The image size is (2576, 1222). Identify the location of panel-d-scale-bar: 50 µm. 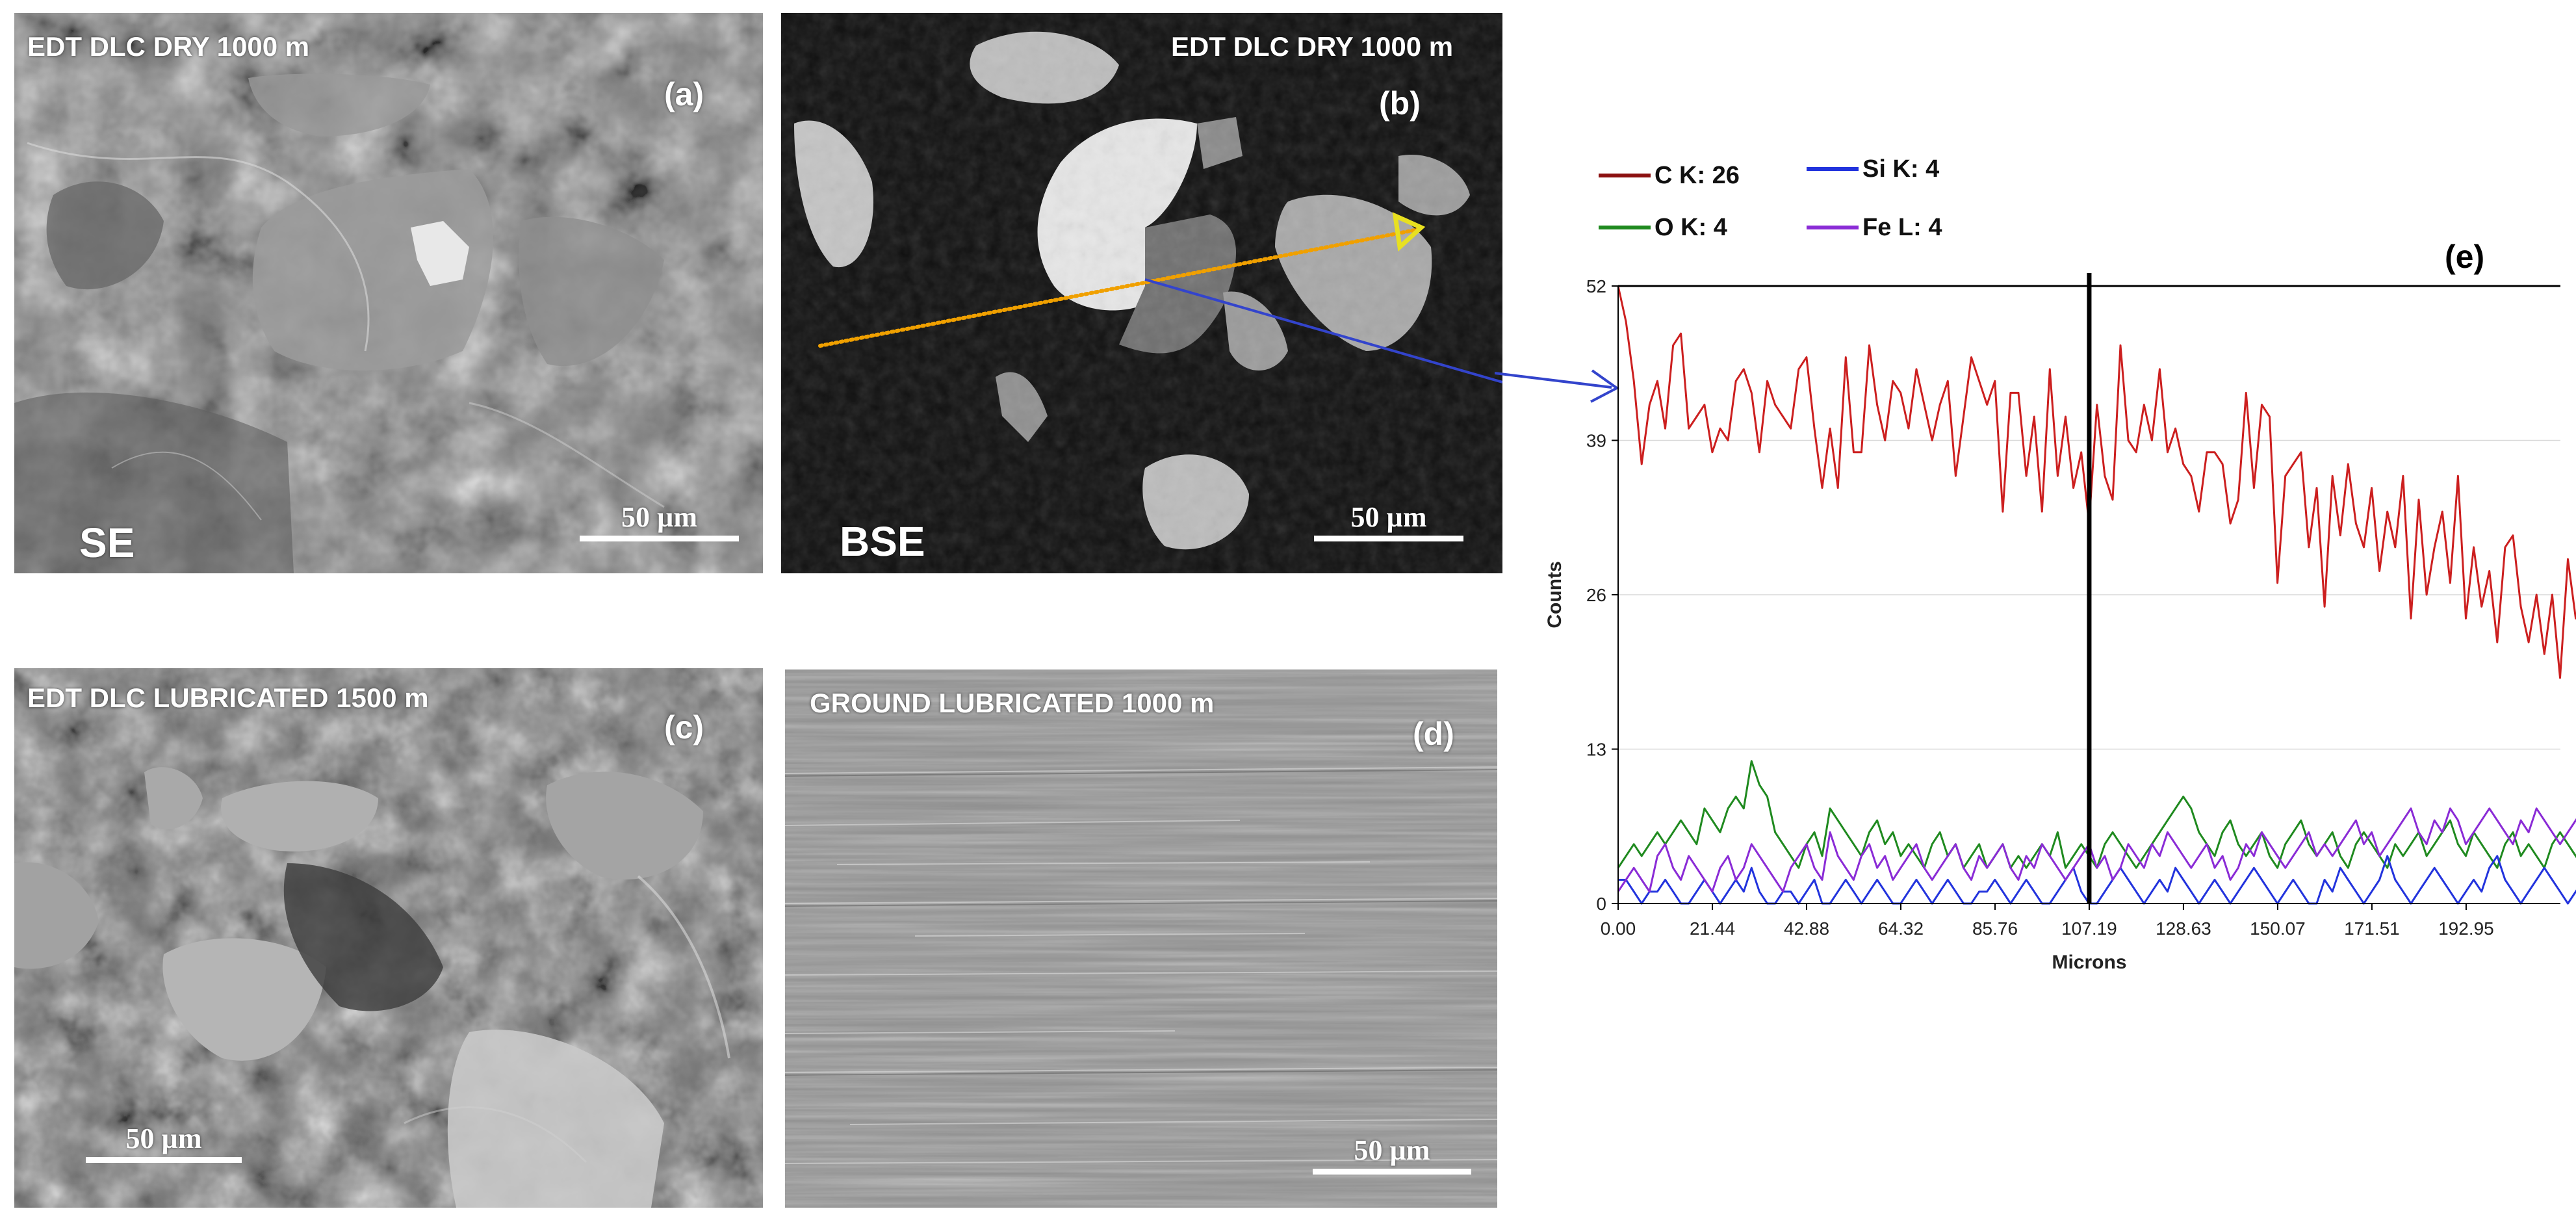
(1392, 1155).